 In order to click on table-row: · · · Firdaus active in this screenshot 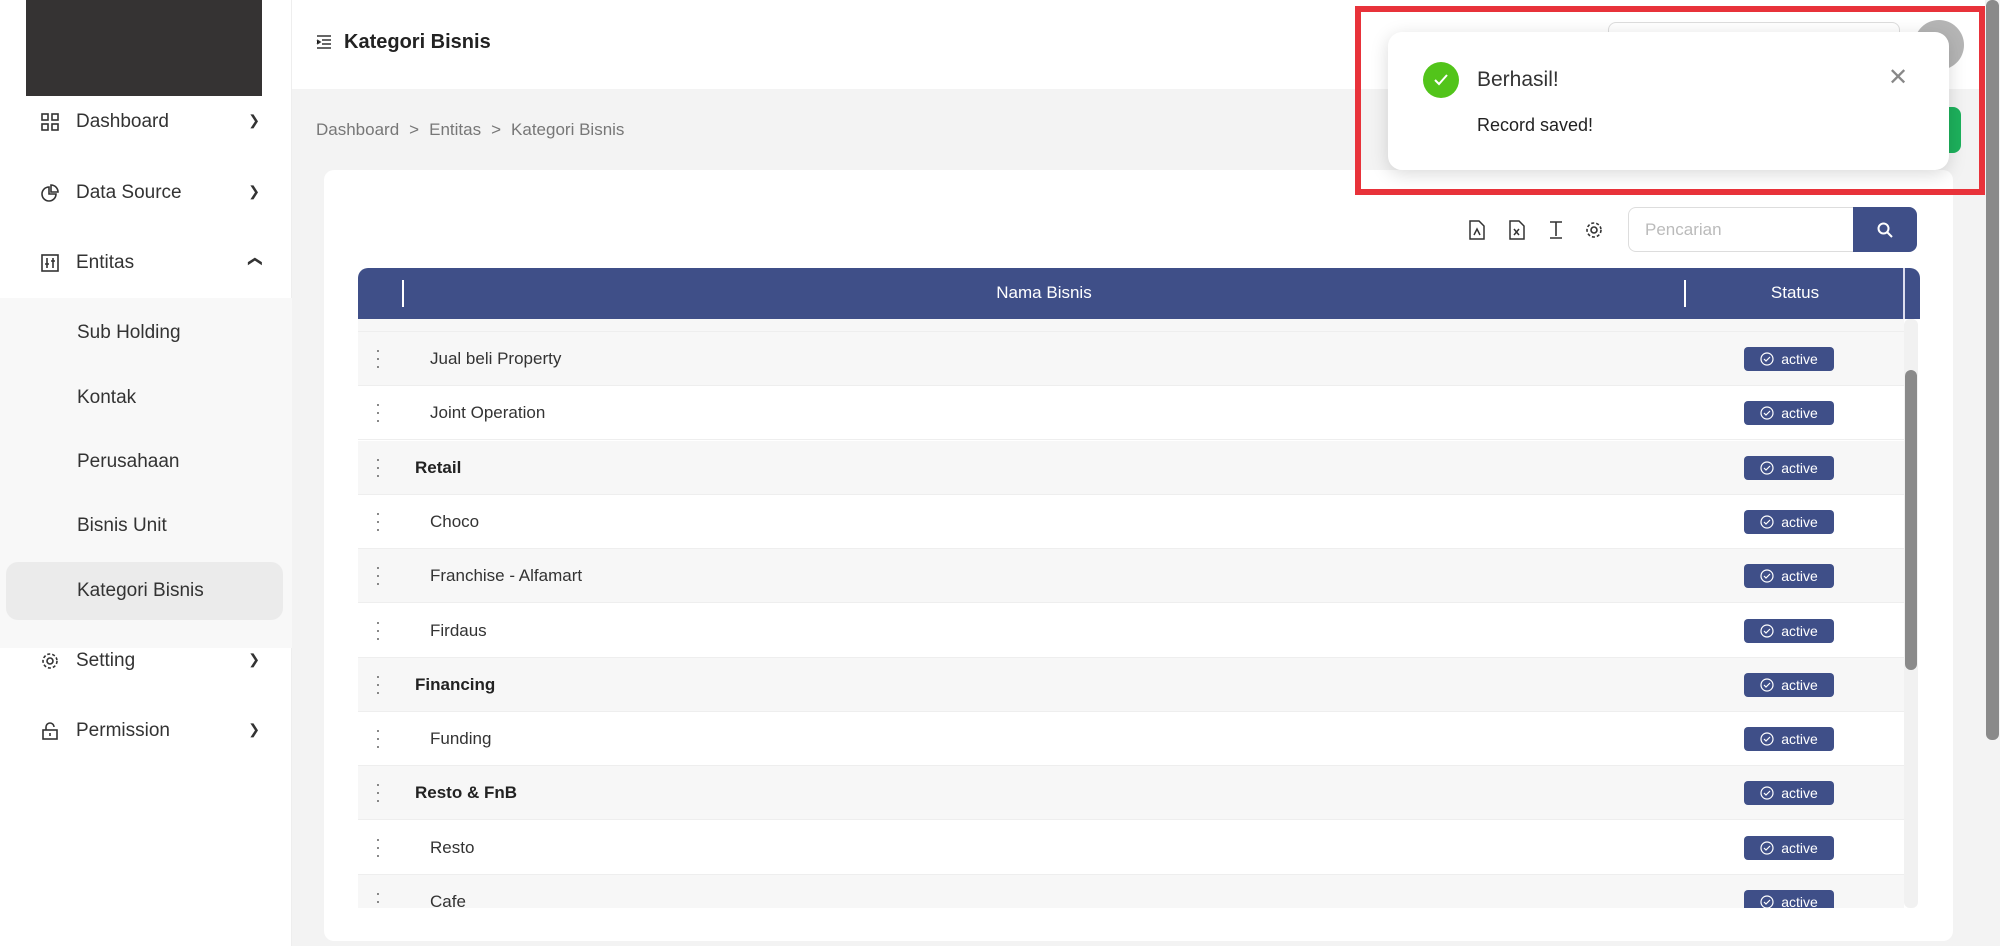, I will do `click(1131, 631)`.